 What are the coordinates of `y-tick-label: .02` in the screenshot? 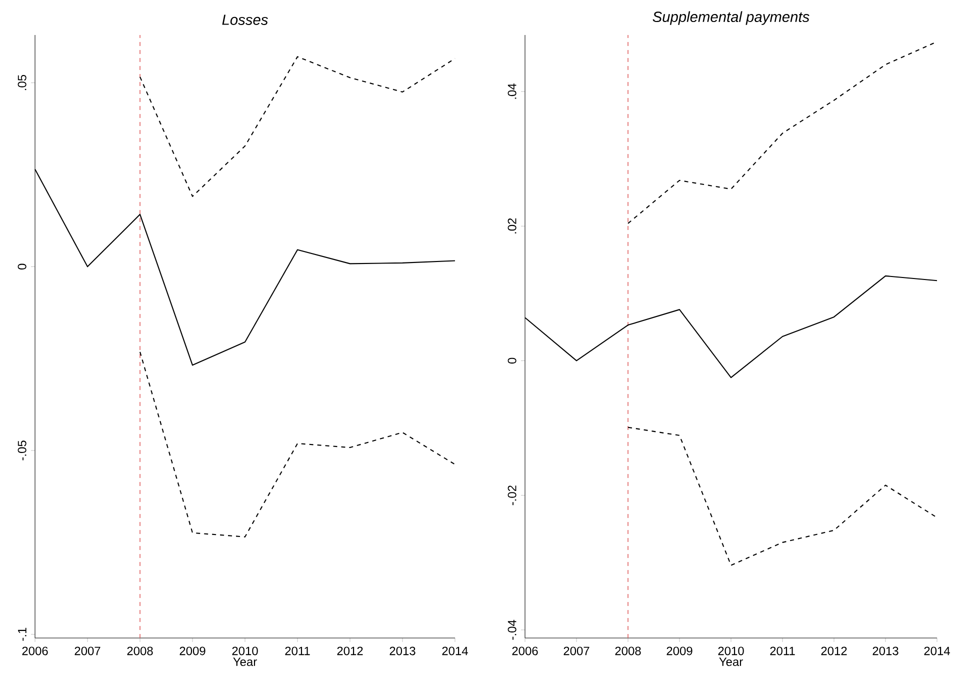 It's located at (512, 226).